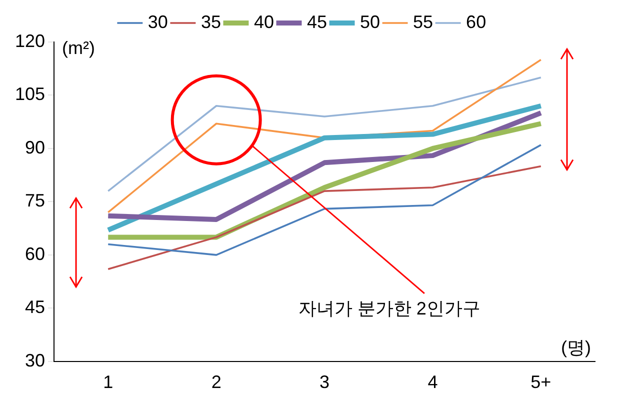  I want to click on legend-label: 55, so click(423, 22).